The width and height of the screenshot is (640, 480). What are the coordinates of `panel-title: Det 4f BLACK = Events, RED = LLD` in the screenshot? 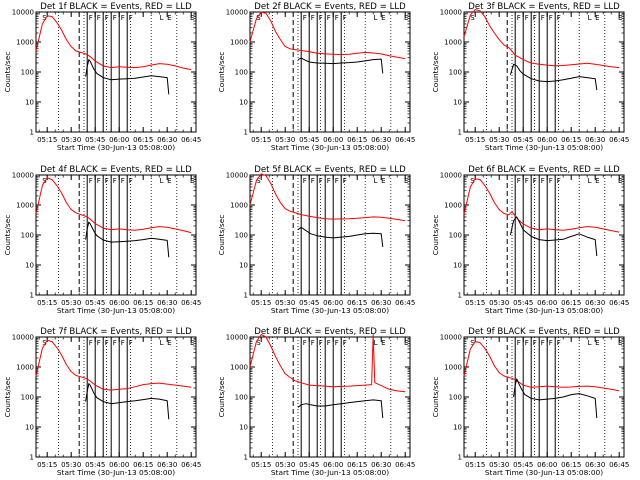 It's located at (116, 170).